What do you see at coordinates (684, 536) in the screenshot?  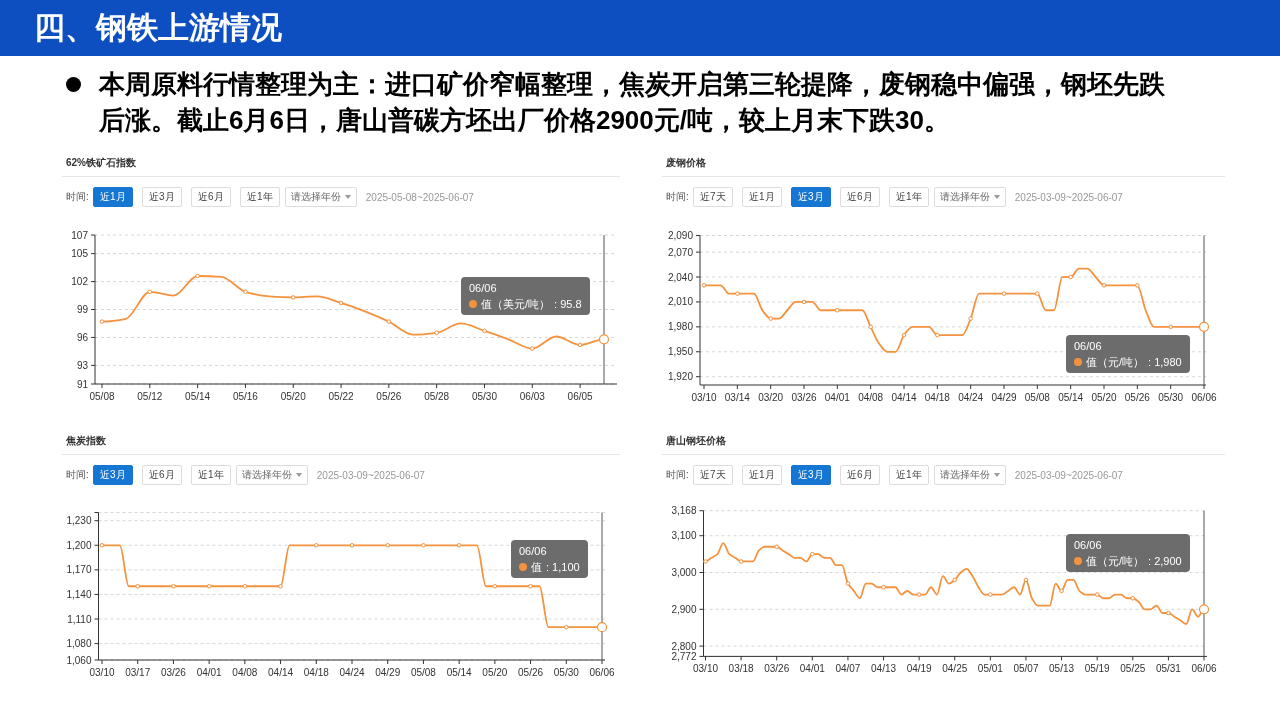 I see `y-tick-label: 3,100` at bounding box center [684, 536].